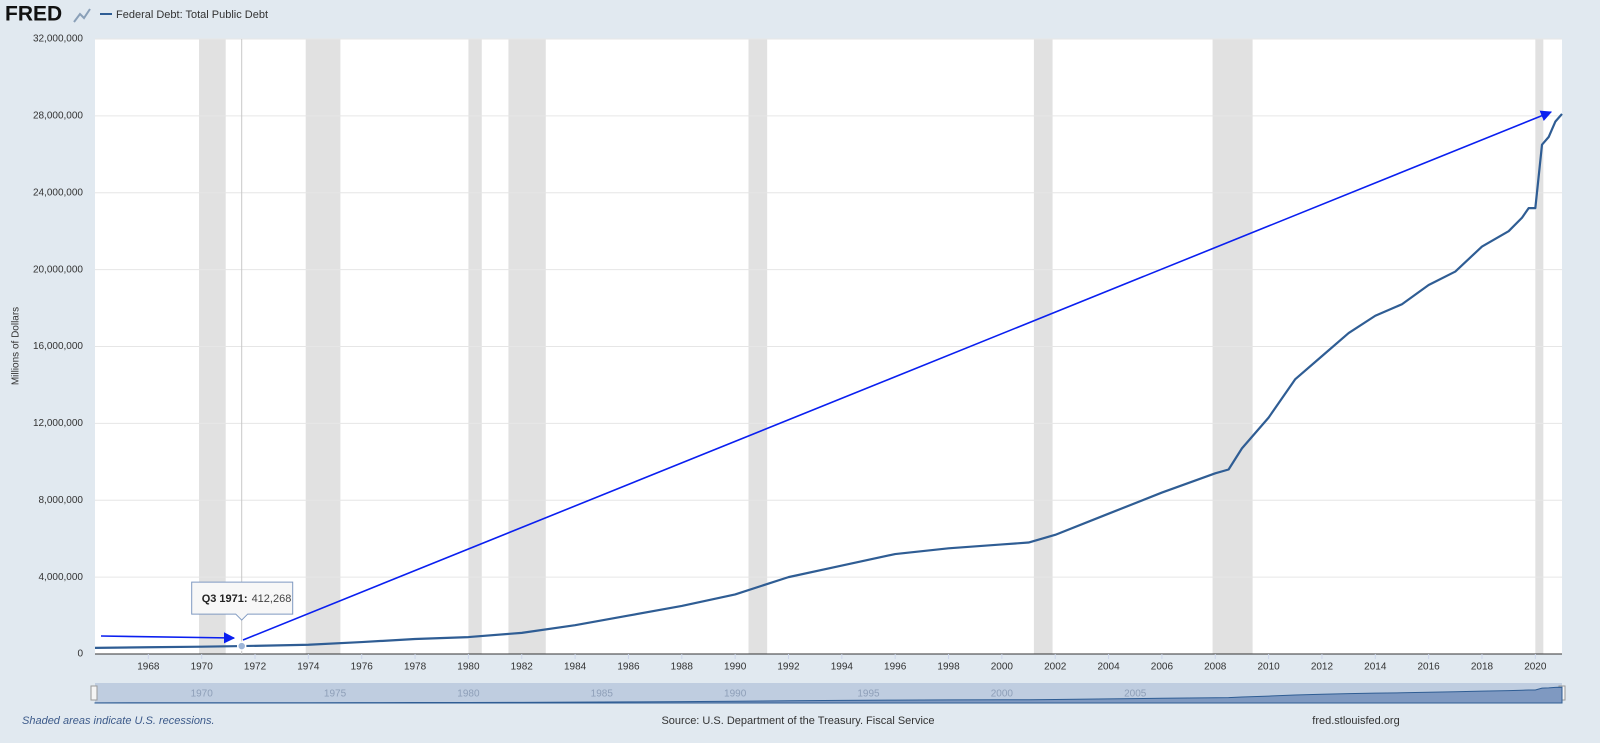 Image resolution: width=1600 pixels, height=743 pixels. Describe the element at coordinates (58, 116) in the screenshot. I see `y-tick-label: 28,000,000` at that location.